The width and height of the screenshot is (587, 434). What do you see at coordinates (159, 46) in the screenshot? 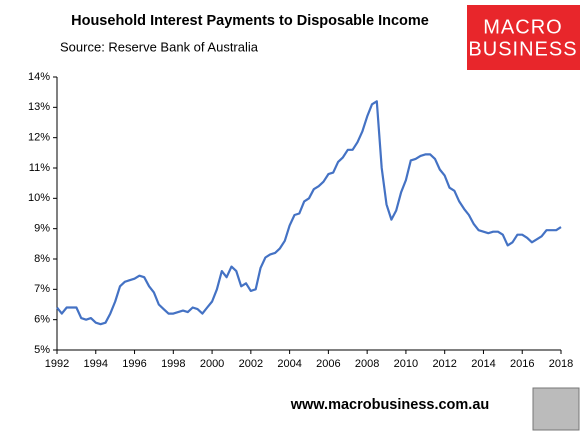
I see `chart-subtitle: Source: Reserve Bank of Australia` at bounding box center [159, 46].